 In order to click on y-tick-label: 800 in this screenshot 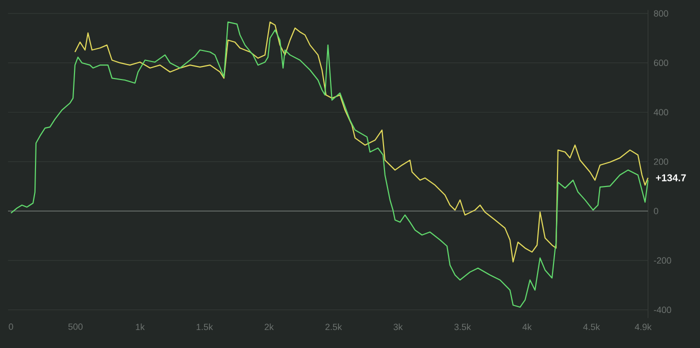, I will do `click(661, 13)`.